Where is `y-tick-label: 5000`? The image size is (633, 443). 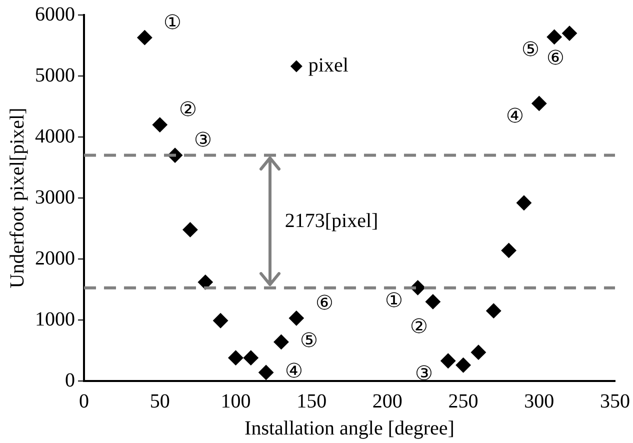
y-tick-label: 5000 is located at coordinates (55, 75).